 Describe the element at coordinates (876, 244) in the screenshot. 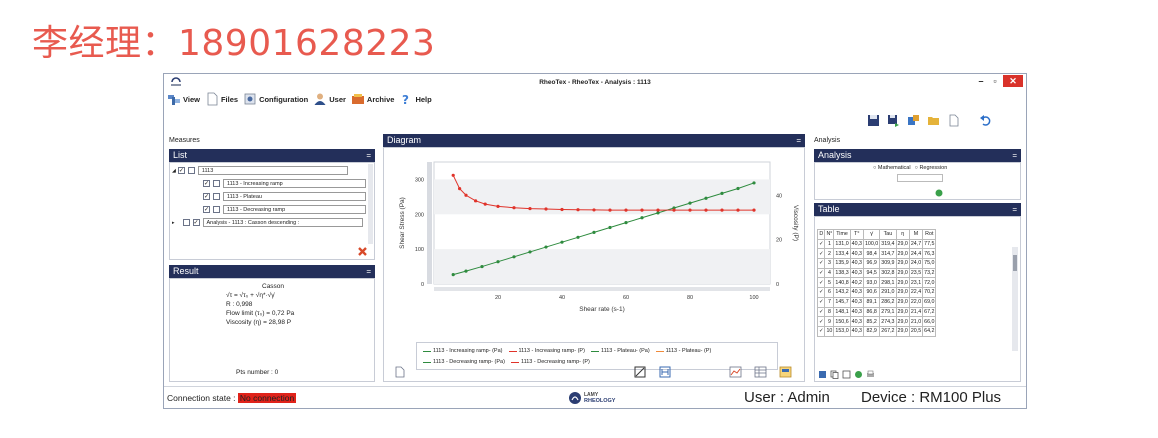

I see `table-row: ✓ 1 131,0 40,3 100,0 319,4 29,0 24,7 77,5` at that location.